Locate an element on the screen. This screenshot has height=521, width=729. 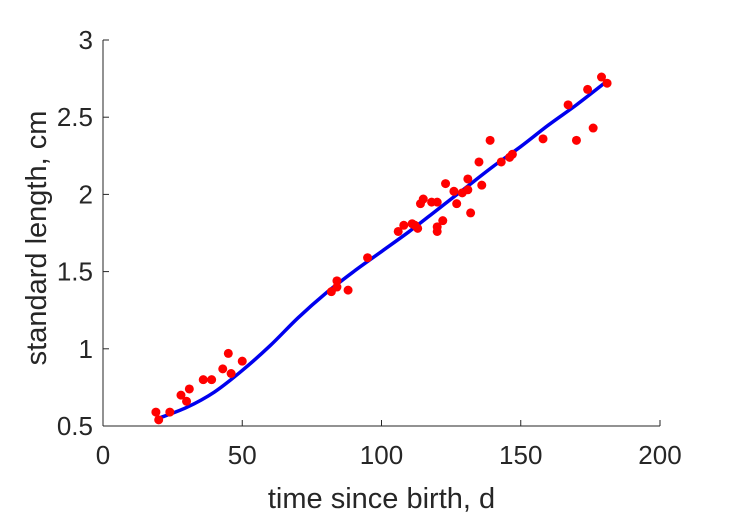
x-axis-title: time since birth, d is located at coordinates (381, 499).